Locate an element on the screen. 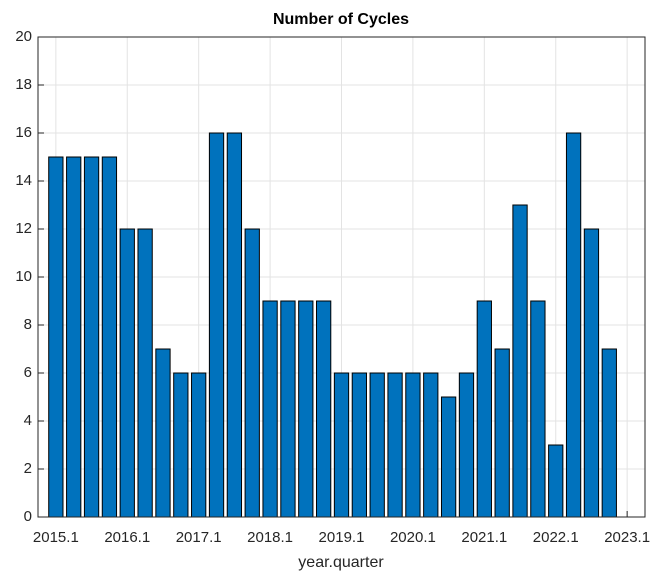 The width and height of the screenshot is (660, 578). x-axis-label: year.quarter is located at coordinates (341, 562).